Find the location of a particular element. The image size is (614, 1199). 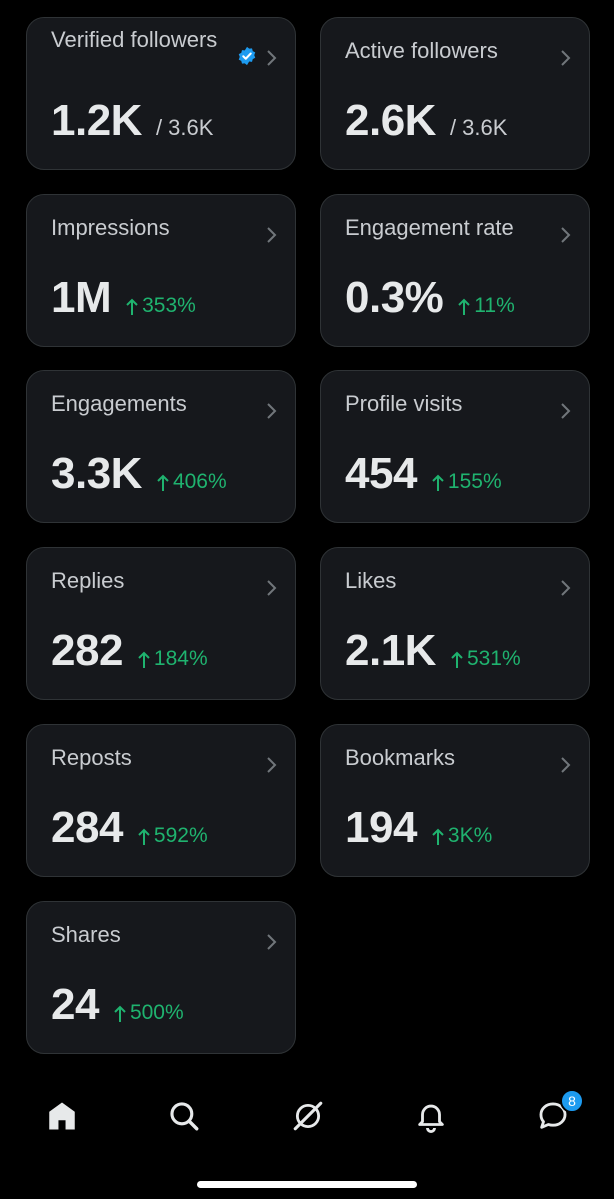

metric-delta: 406% is located at coordinates (191, 482).